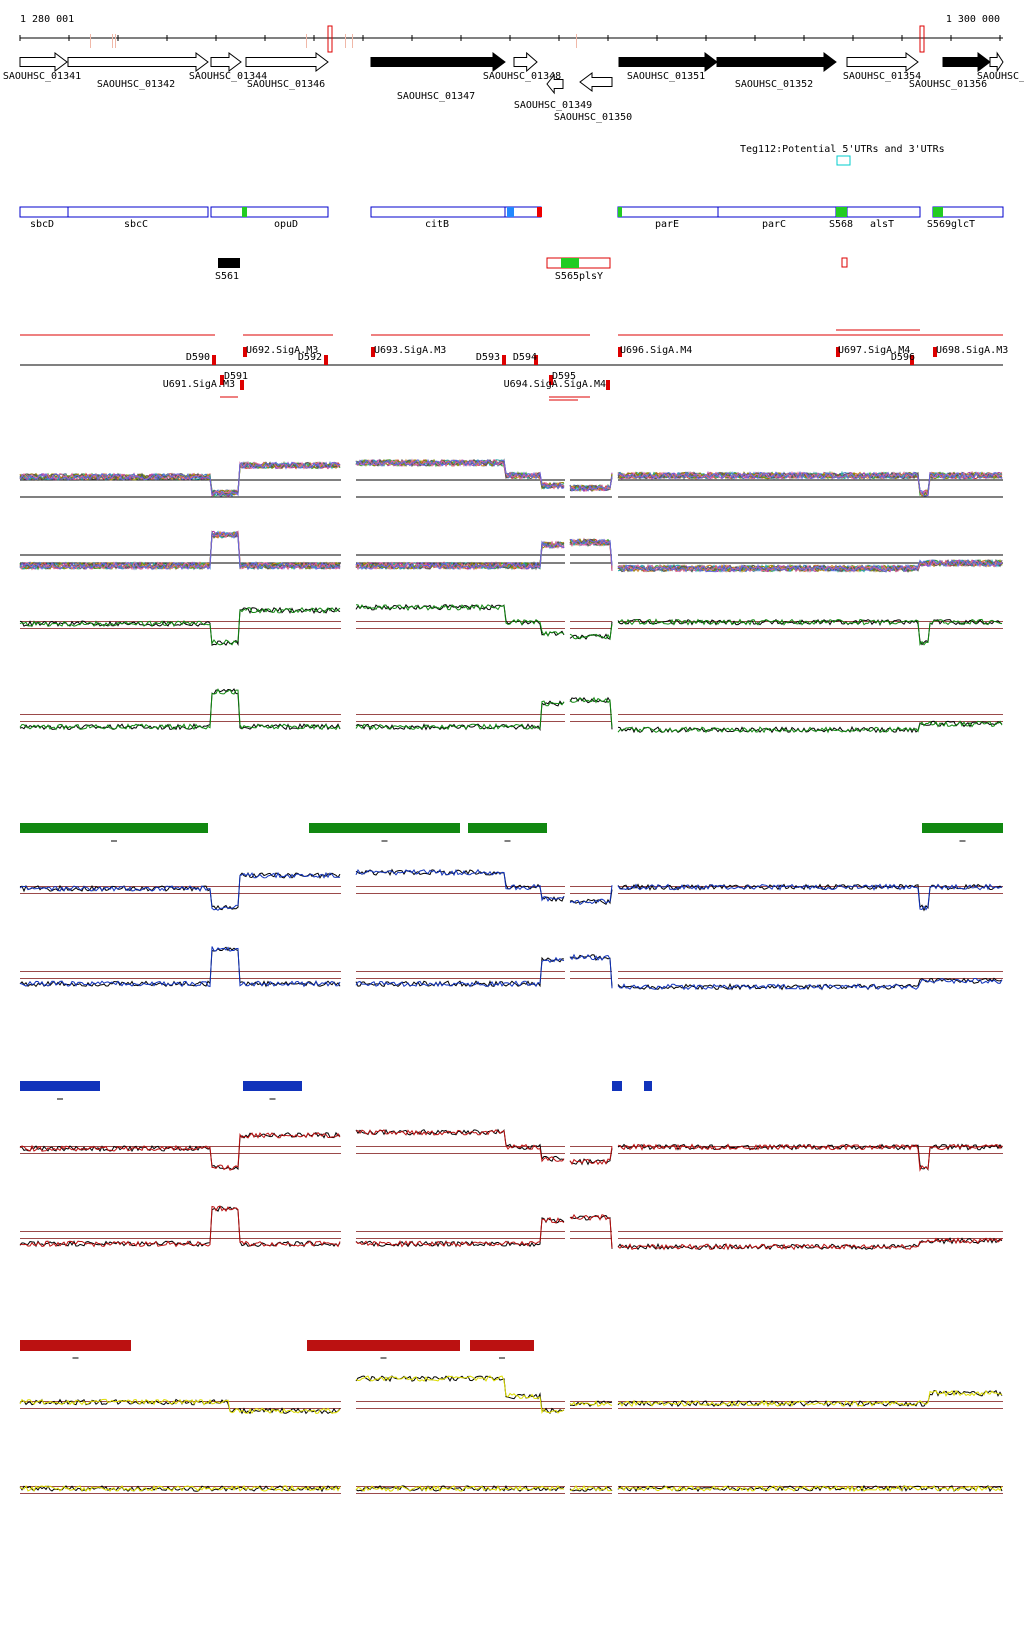 This screenshot has width=1024, height=1640. What do you see at coordinates (236, 376) in the screenshot?
I see `tss-label: D591` at bounding box center [236, 376].